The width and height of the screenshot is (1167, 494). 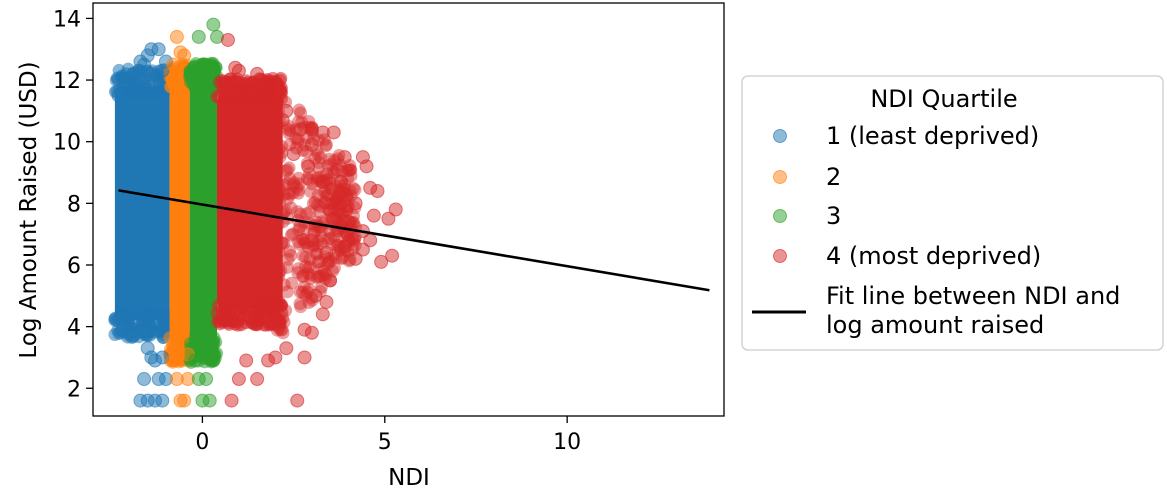 I want to click on y-axis: 2 4 6 8 10 12 14, so click(x=73, y=204).